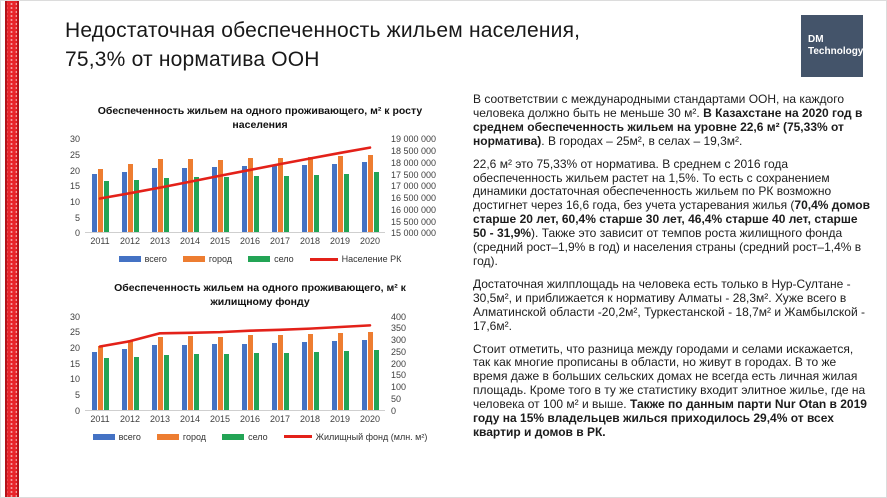 The image size is (887, 498). I want to click on x-label: 2015, so click(220, 418).